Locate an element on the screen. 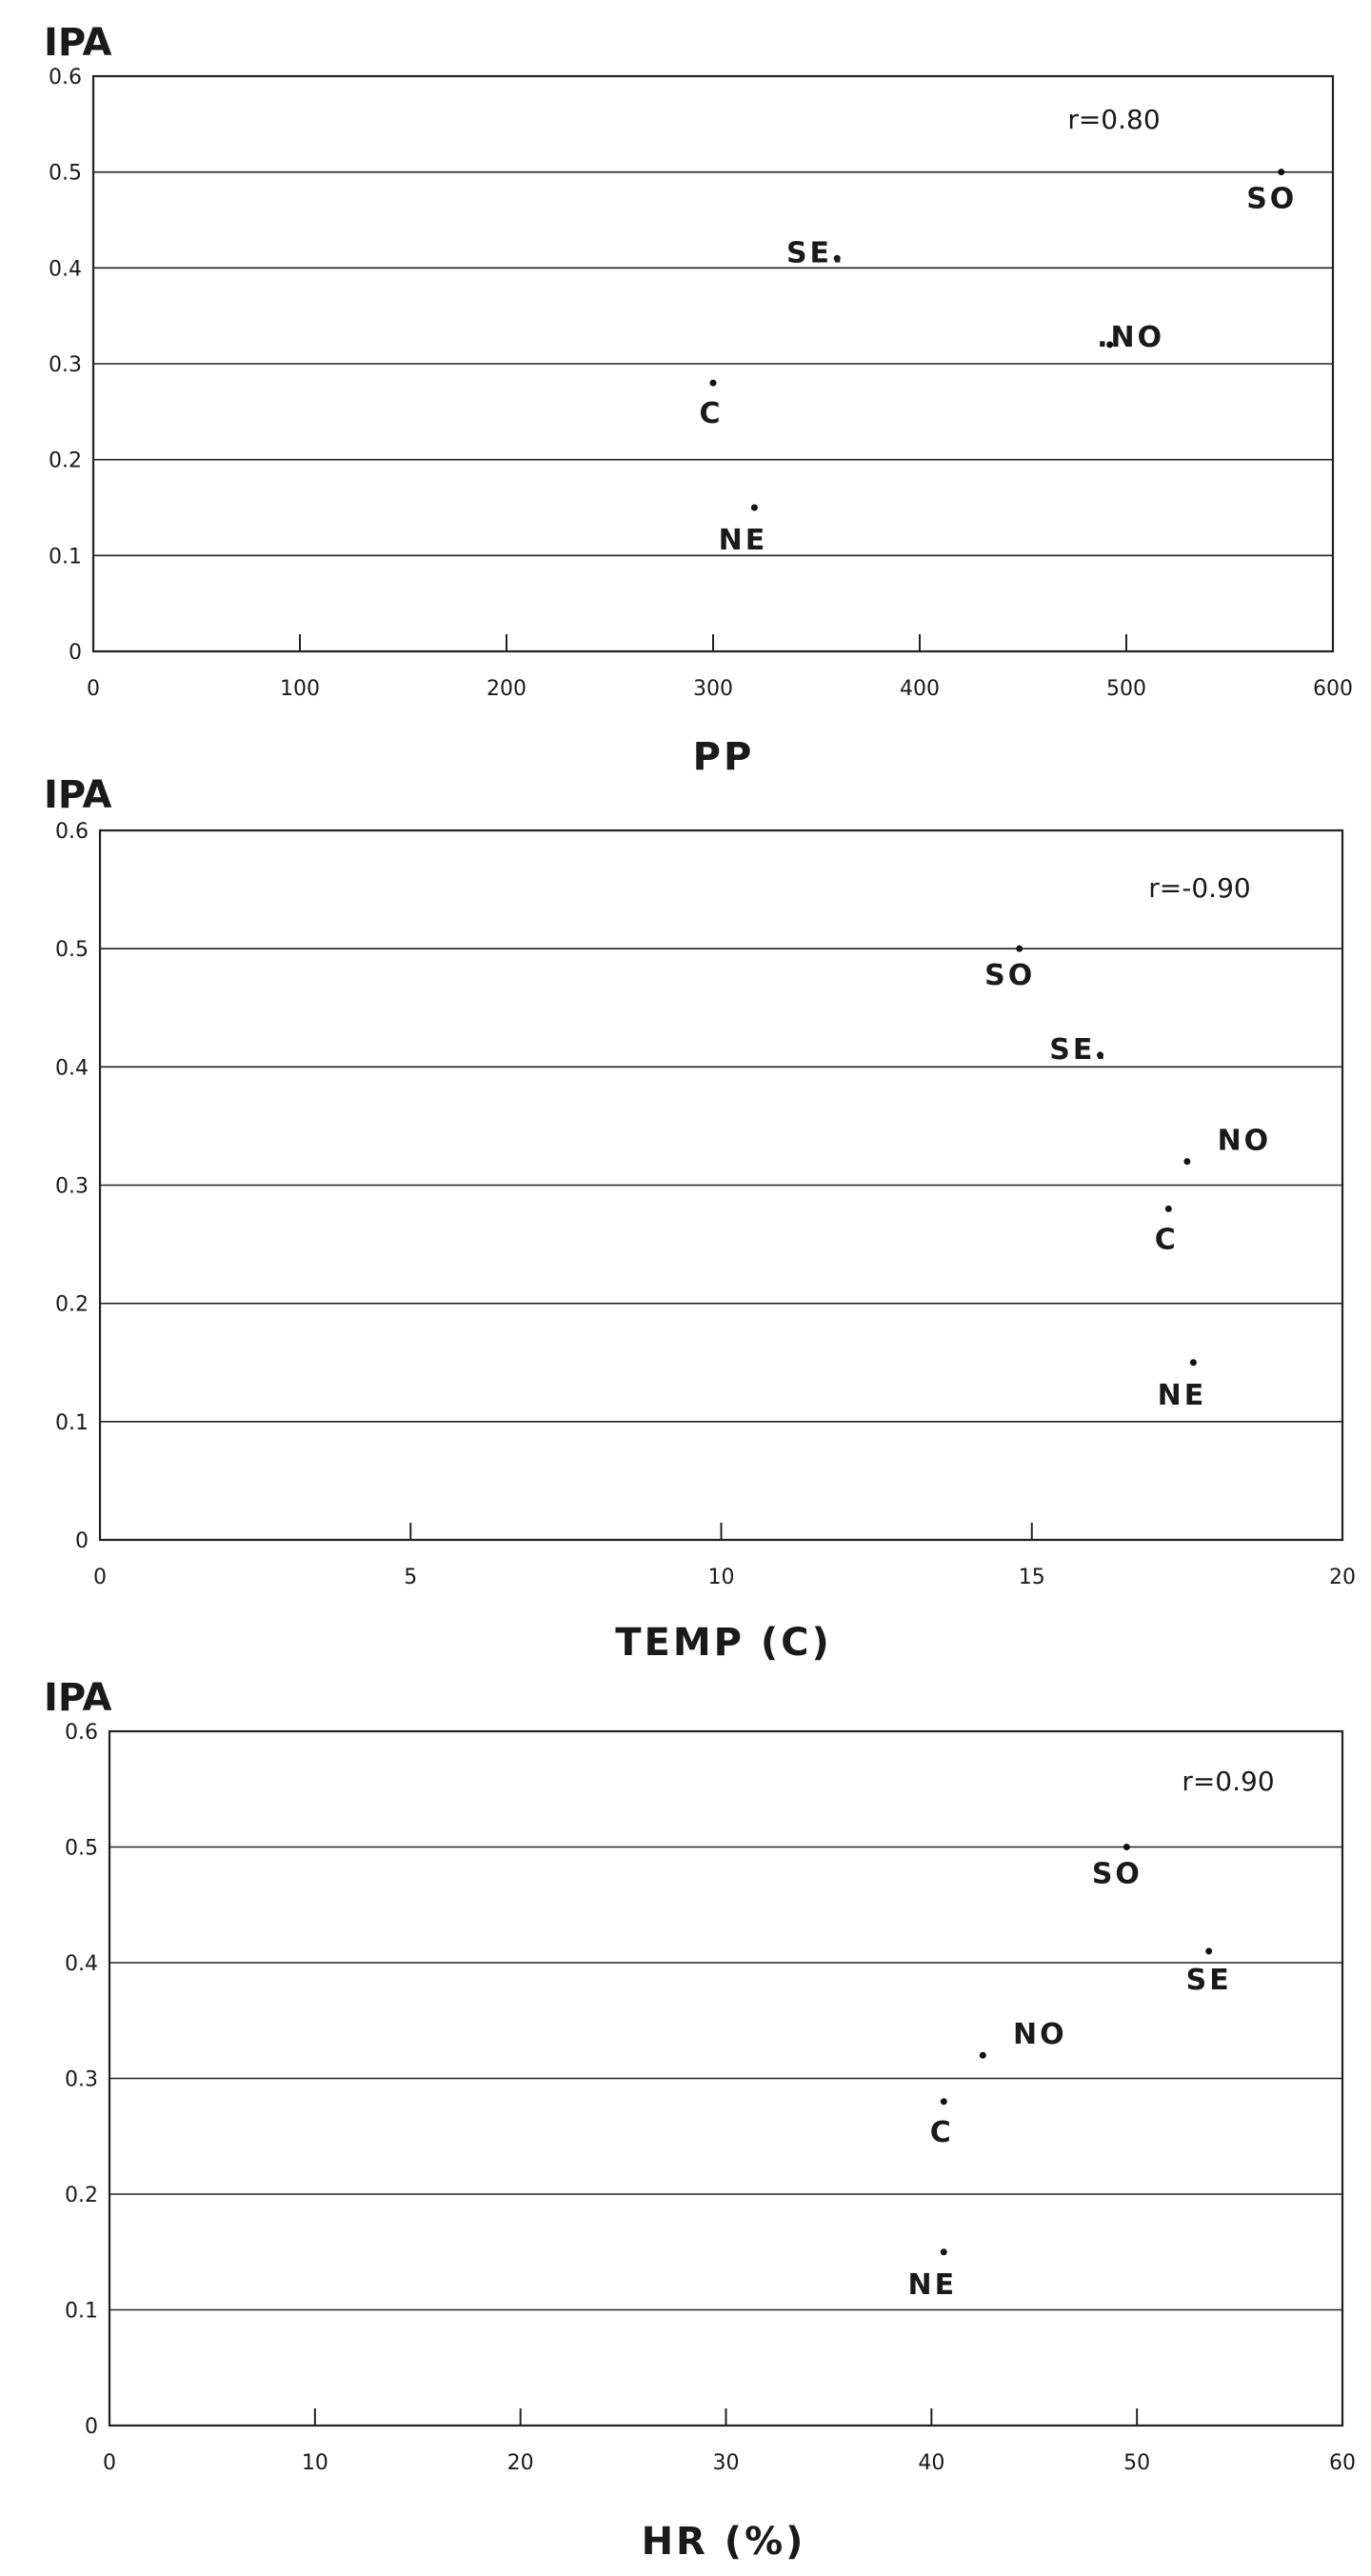 This screenshot has width=1371, height=2576. x-axis-label: TEMP (C) is located at coordinates (723, 1643).